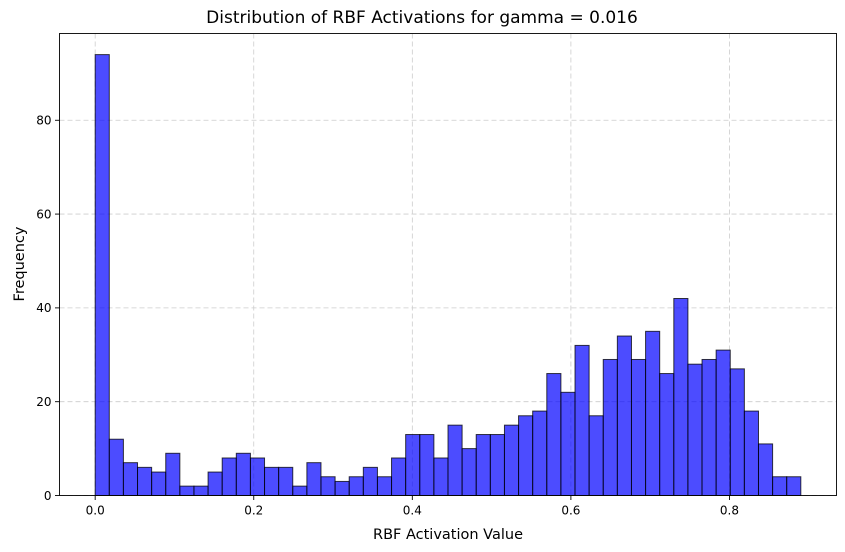  I want to click on x-tick-label-0: 0.0, so click(95, 511).